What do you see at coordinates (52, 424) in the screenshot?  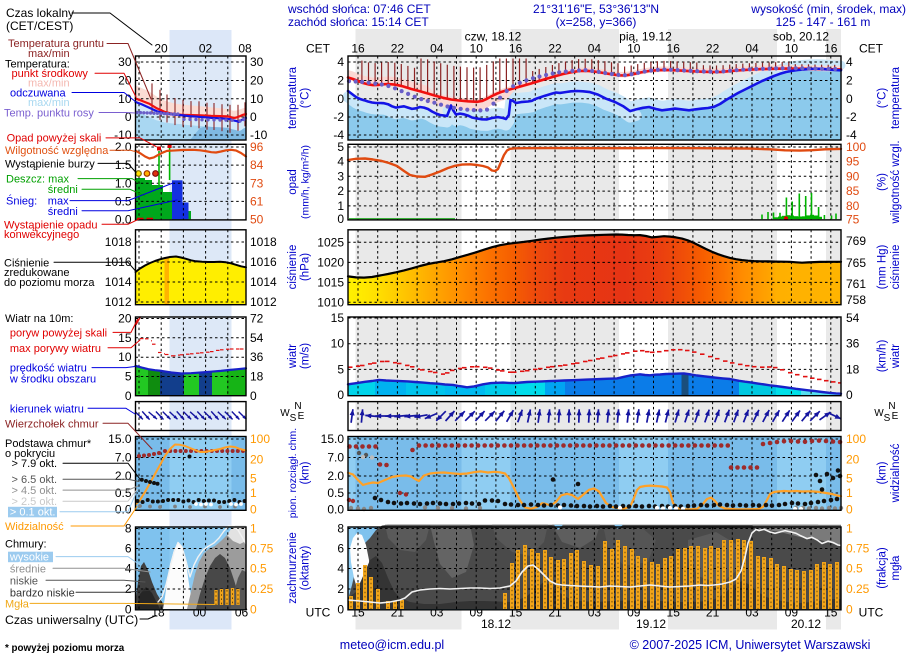 I see `svg-text: Wierzchołek chmur` at bounding box center [52, 424].